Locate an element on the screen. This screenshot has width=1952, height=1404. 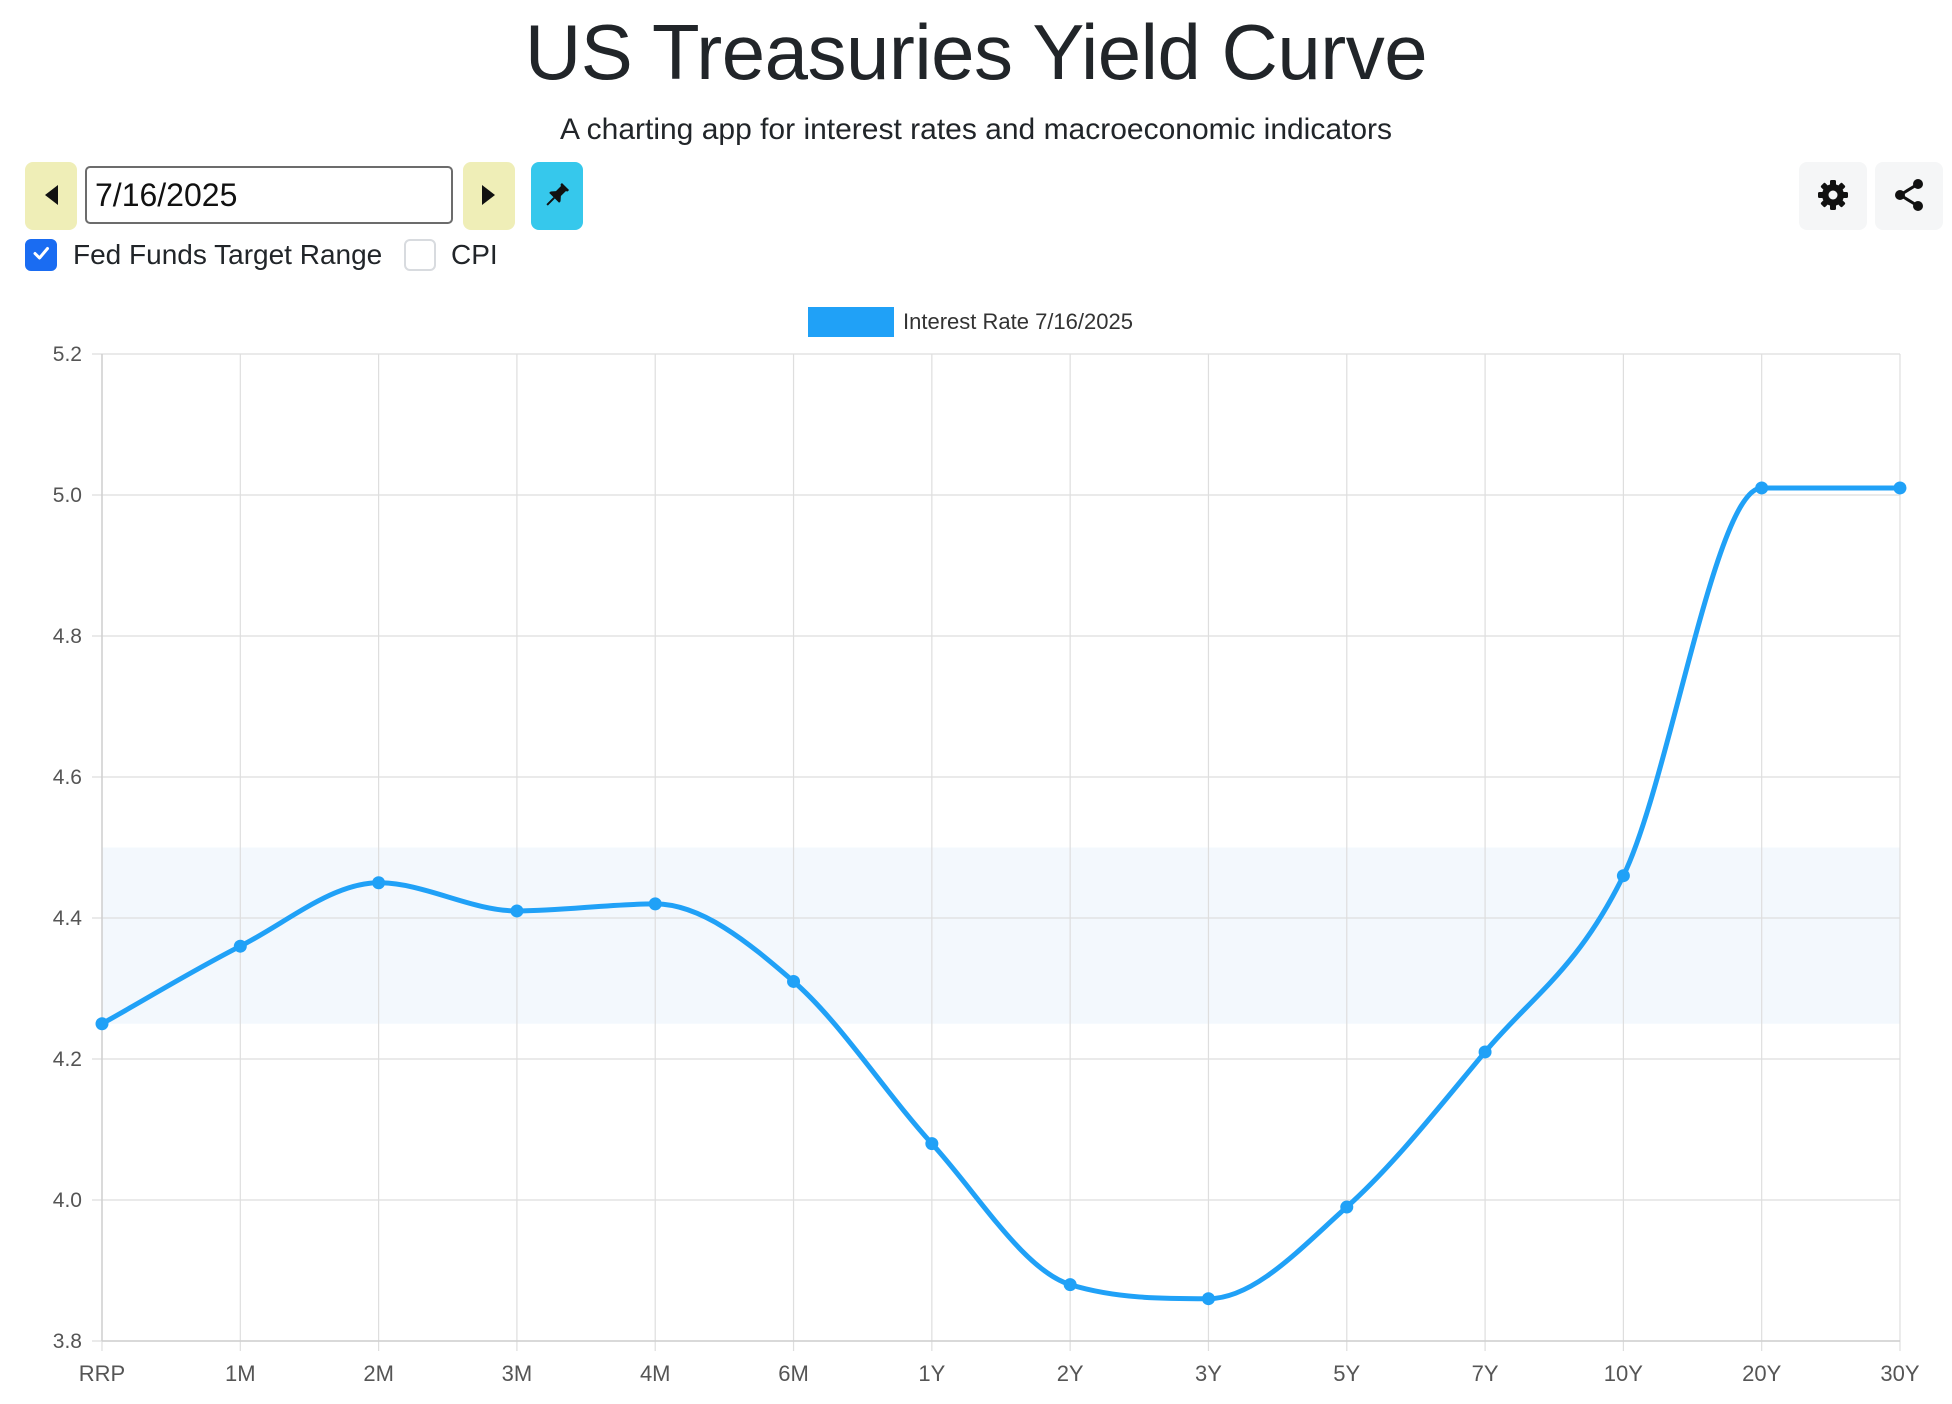
legend-label: Interest Rate 7/16/2025 is located at coordinates (1018, 321).